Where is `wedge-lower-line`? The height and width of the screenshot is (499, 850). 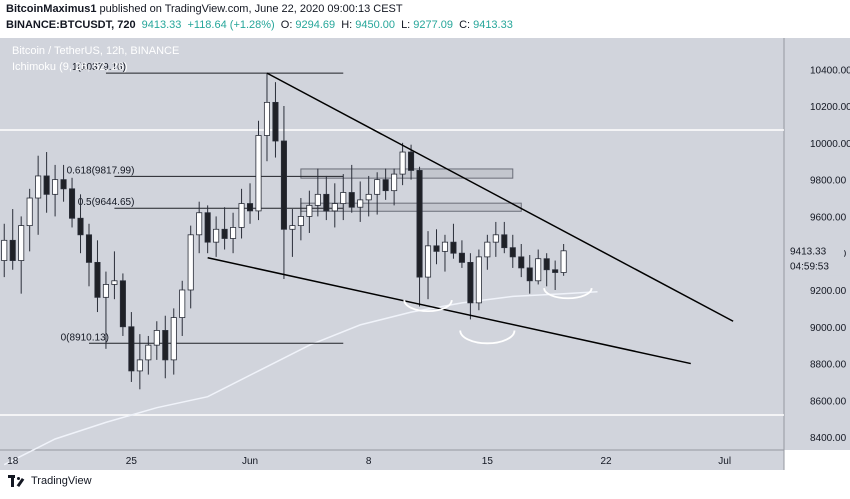 wedge-lower-line is located at coordinates (449, 311).